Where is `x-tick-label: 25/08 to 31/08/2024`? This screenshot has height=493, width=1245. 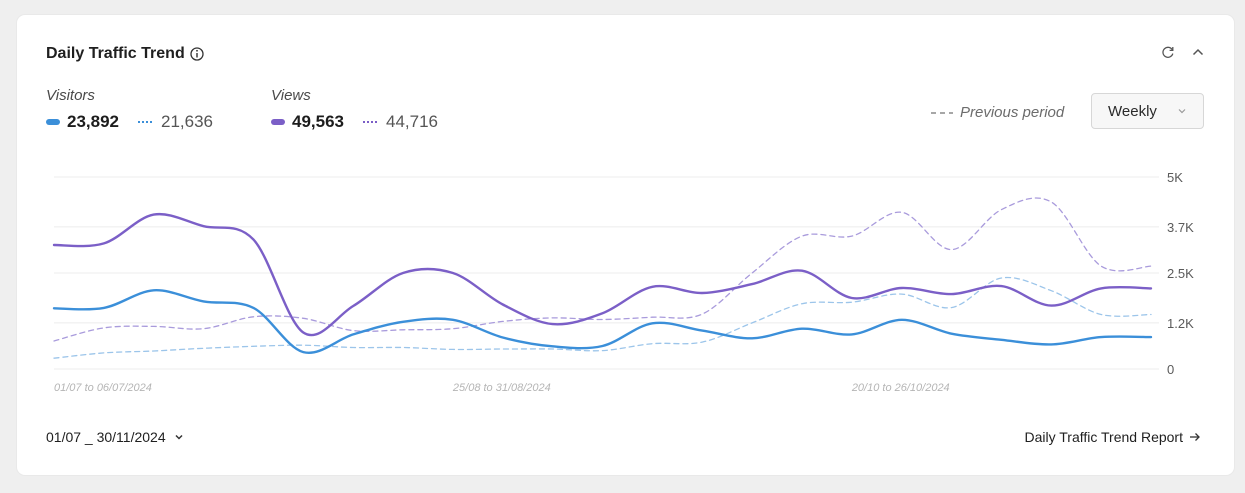 x-tick-label: 25/08 to 31/08/2024 is located at coordinates (501, 388).